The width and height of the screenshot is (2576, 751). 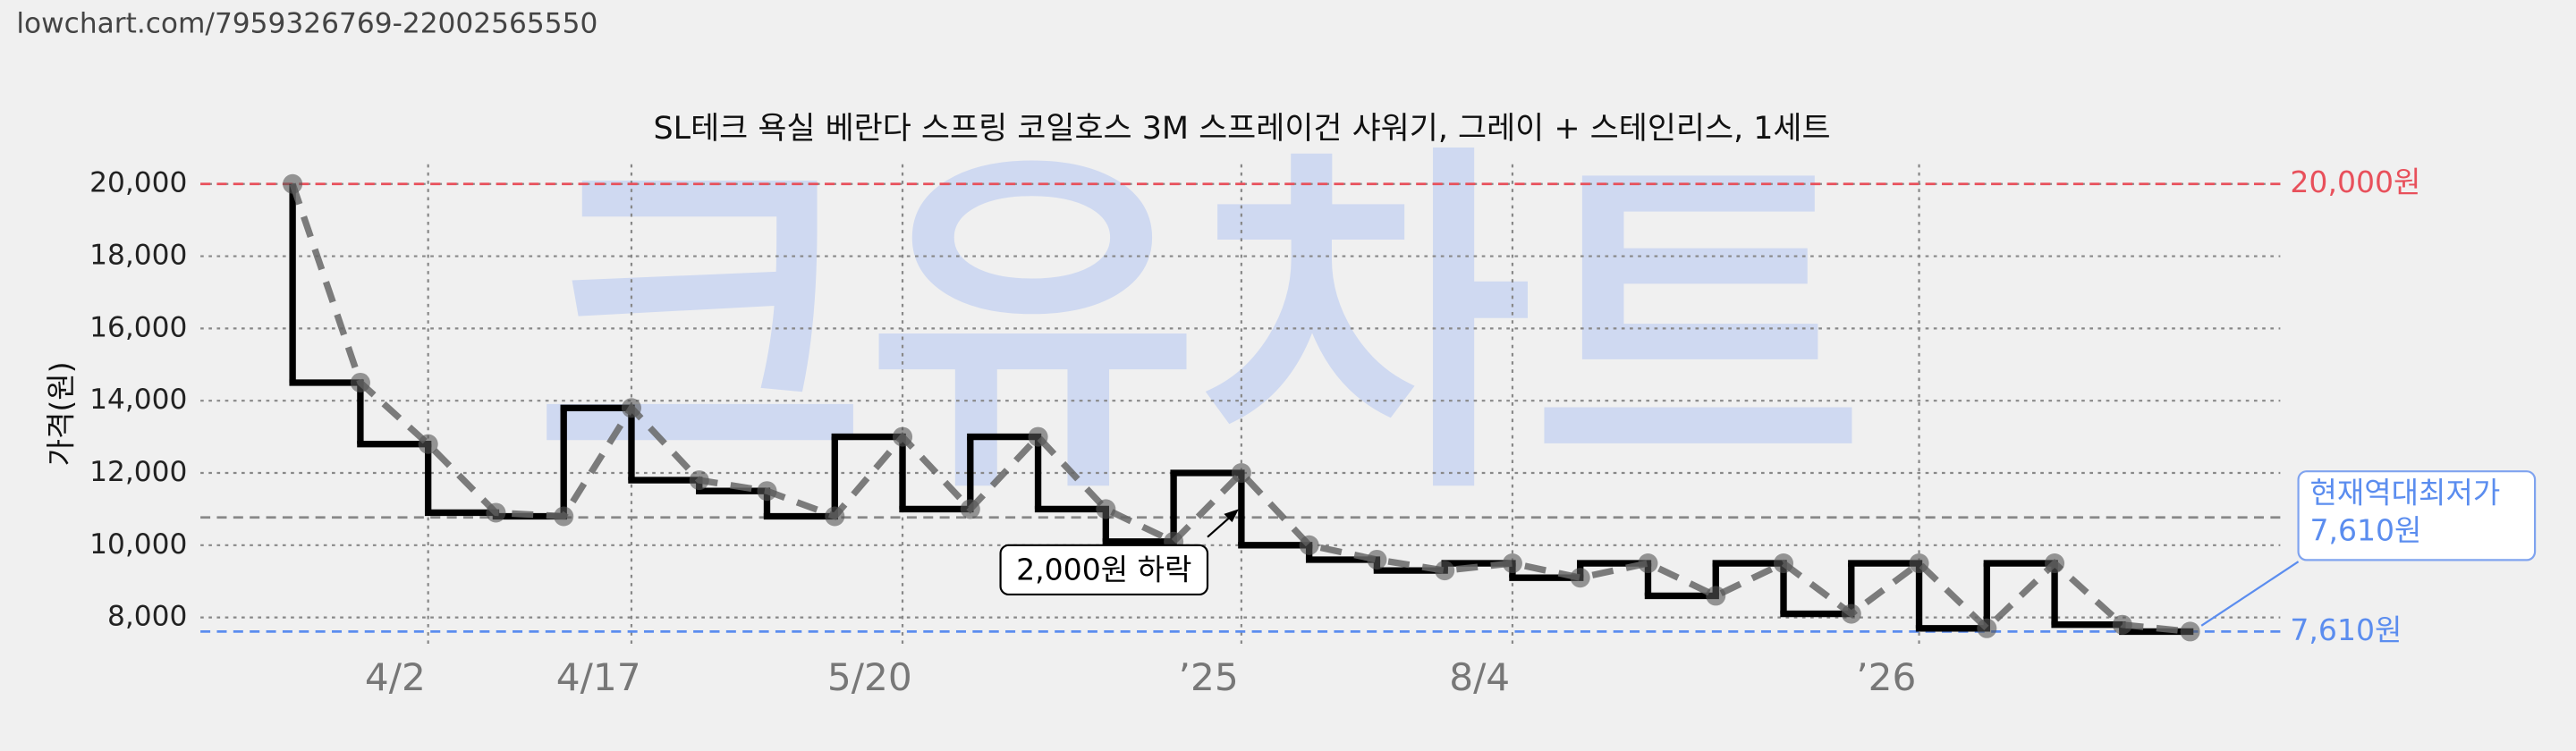 I want to click on x-tick-label: 5/20, so click(x=869, y=677).